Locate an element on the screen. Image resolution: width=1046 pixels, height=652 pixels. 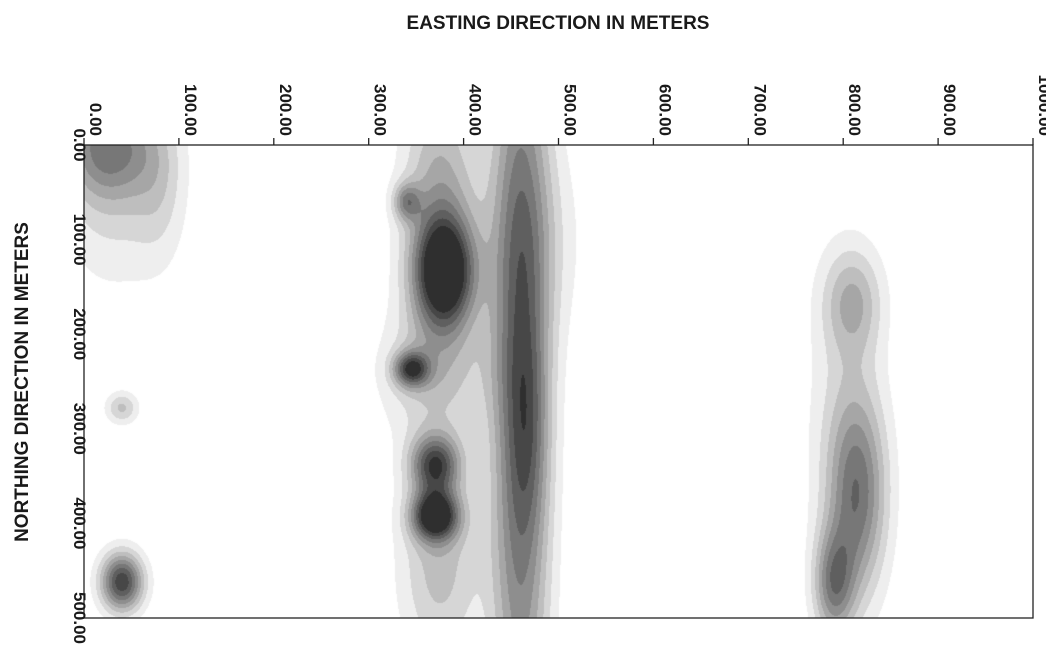
x-tick-label: 100.00 is located at coordinates (190, 110).